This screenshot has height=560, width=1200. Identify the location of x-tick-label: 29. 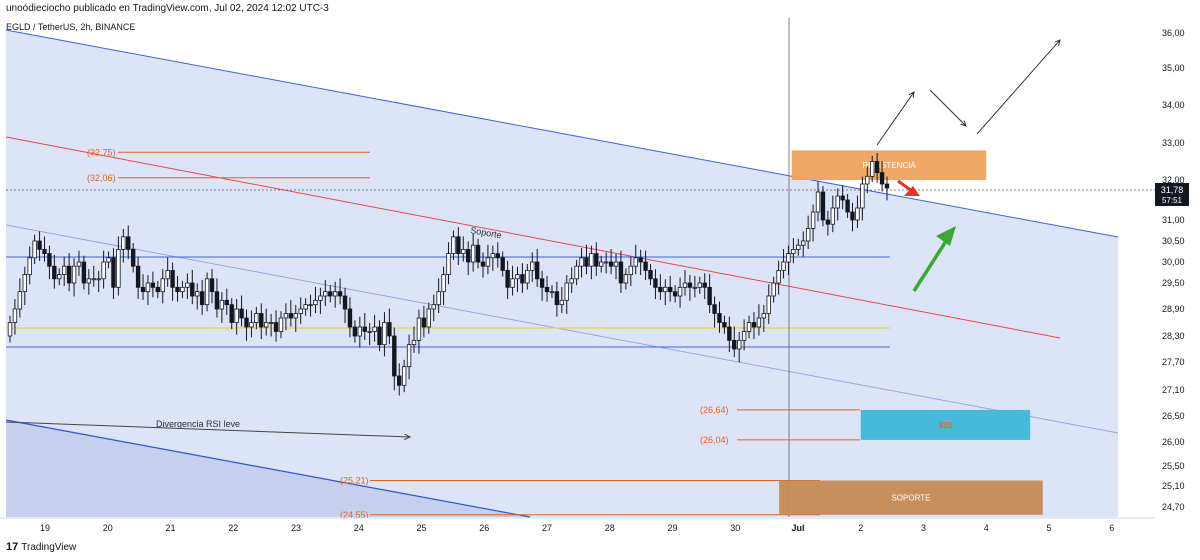
(672, 528).